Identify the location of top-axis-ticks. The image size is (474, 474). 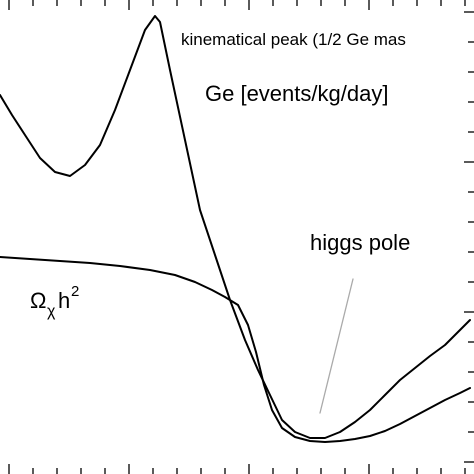
(237, 5).